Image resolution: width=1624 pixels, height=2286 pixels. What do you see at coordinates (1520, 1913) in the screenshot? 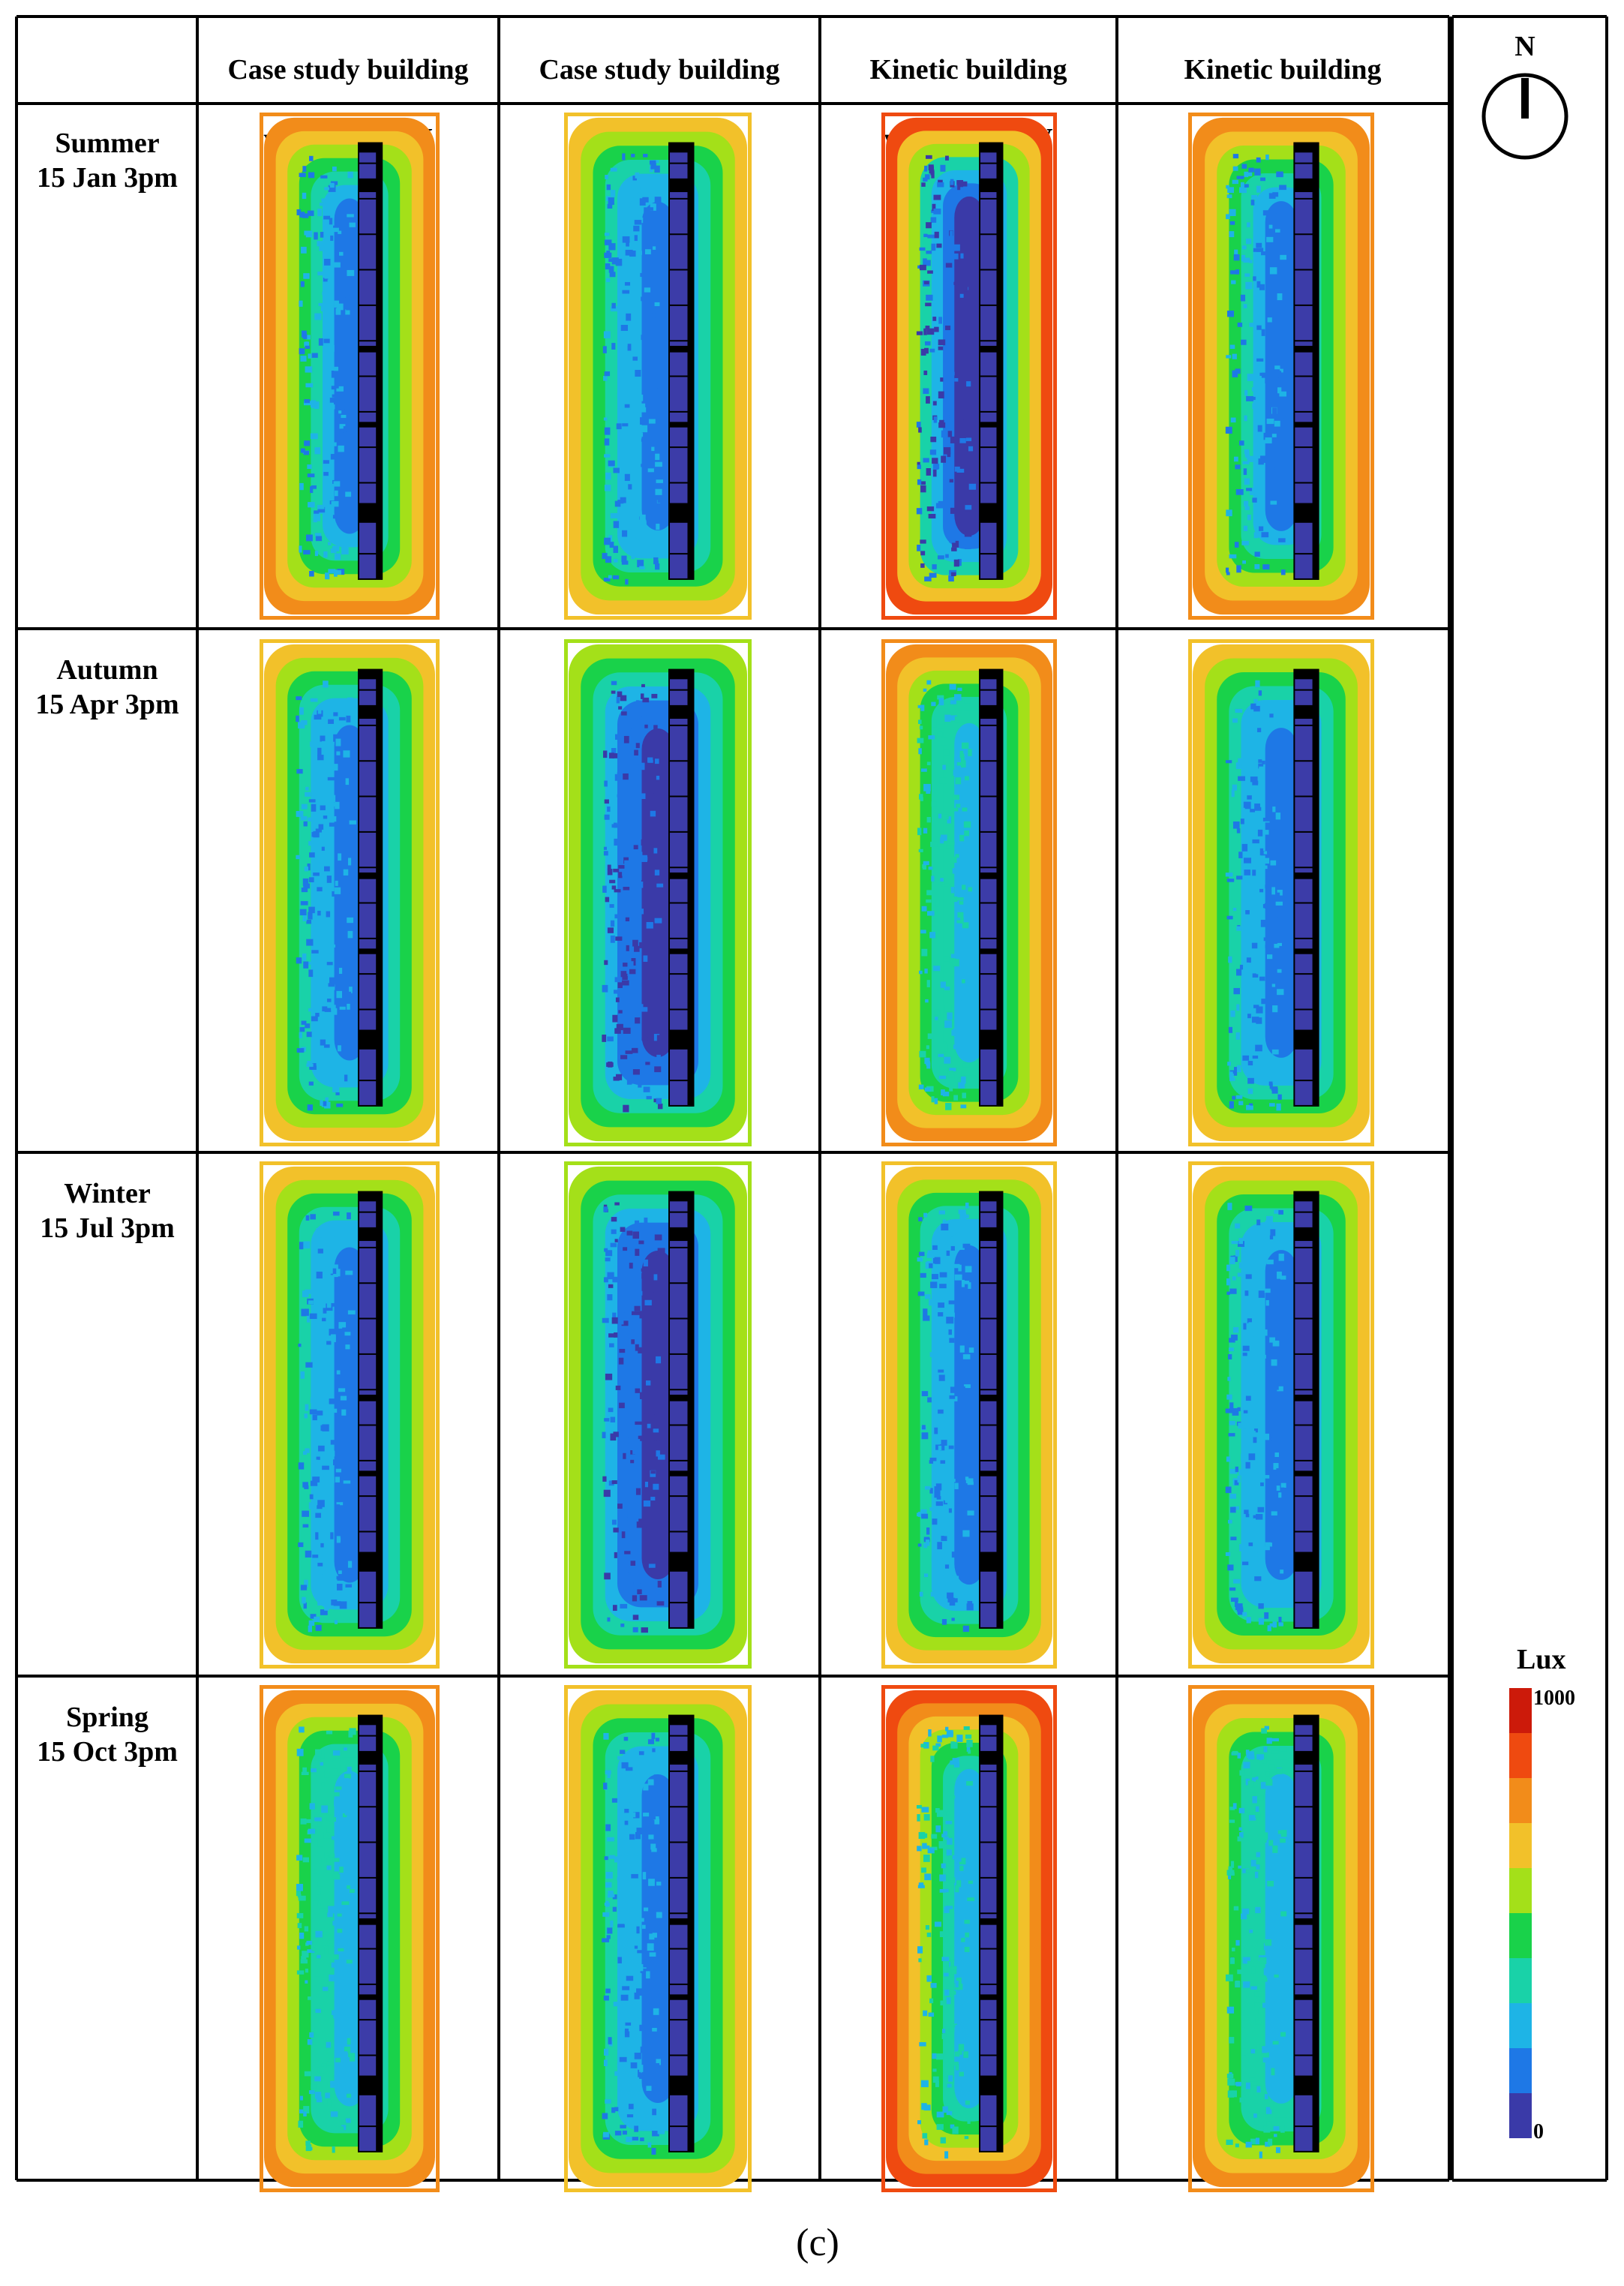
I see `legend-color-bar` at bounding box center [1520, 1913].